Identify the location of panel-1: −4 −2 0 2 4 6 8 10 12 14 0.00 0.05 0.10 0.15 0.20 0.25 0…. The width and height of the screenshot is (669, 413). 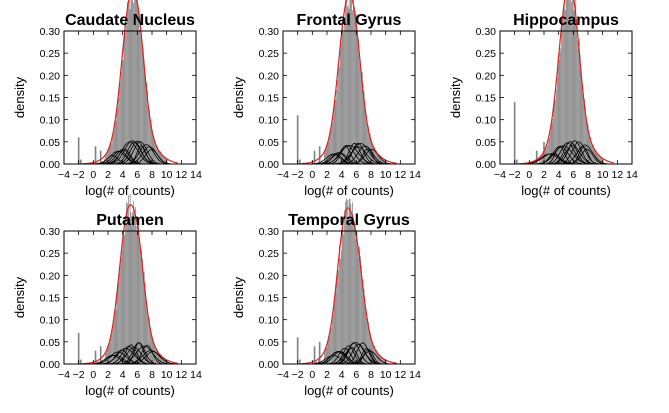
(107, 99).